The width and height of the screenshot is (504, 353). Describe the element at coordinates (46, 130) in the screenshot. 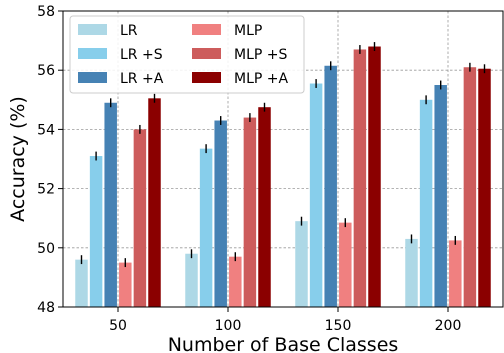

I see `y-tick-label: 54` at that location.